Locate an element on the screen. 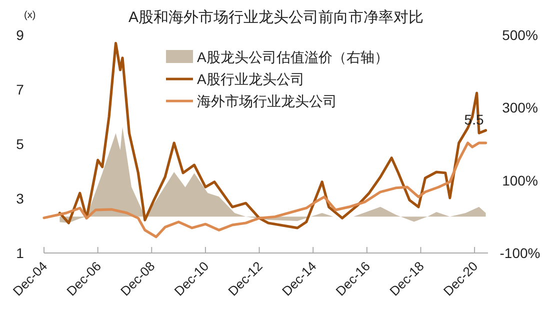  y-tick-label: 9 is located at coordinates (20, 35).